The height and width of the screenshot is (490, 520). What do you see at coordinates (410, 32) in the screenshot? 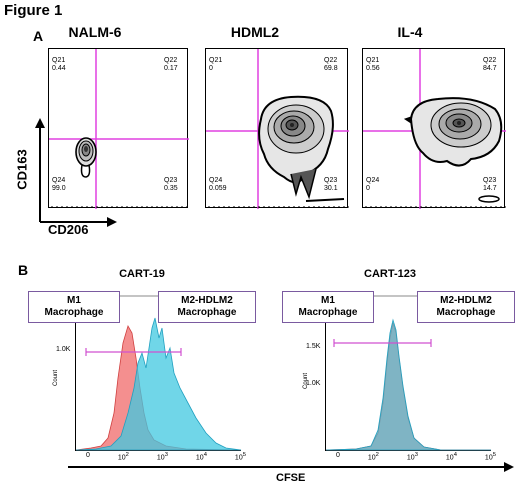
I see `plot-title-il4: IL-4` at bounding box center [410, 32].